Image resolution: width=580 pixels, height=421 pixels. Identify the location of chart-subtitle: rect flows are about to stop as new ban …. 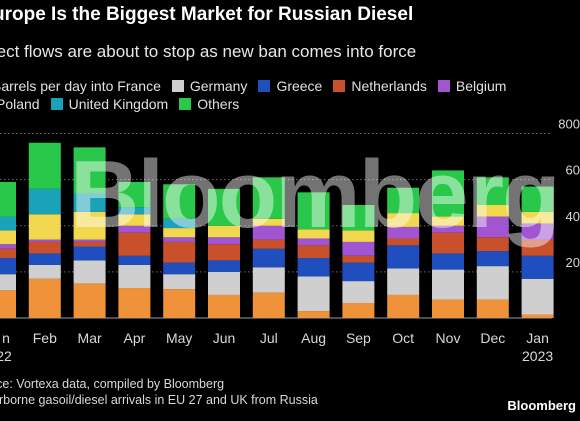
(208, 51).